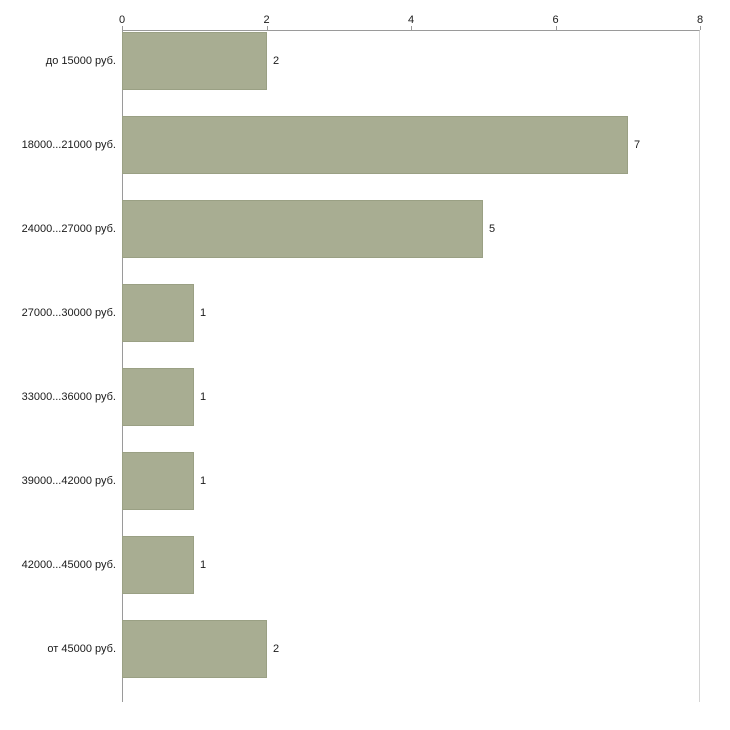 The image size is (730, 730). Describe the element at coordinates (80, 61) in the screenshot. I see `category-label: до 15000 руб.` at that location.